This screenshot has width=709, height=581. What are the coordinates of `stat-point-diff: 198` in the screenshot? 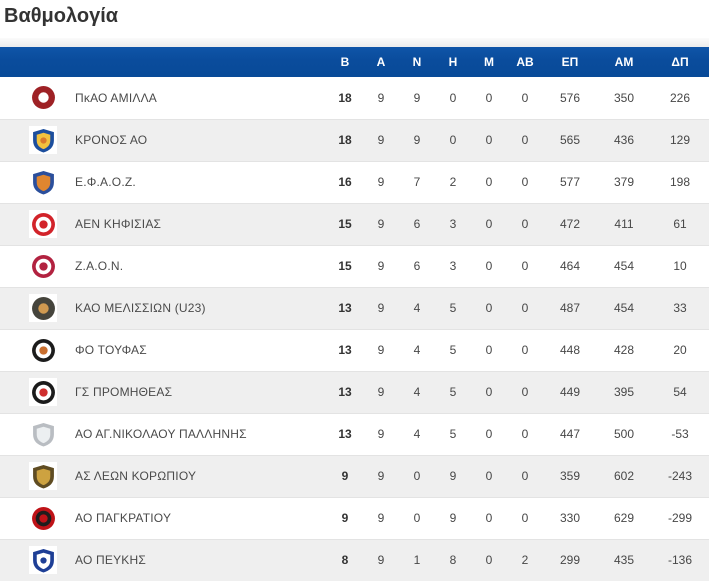 It's located at (680, 182).